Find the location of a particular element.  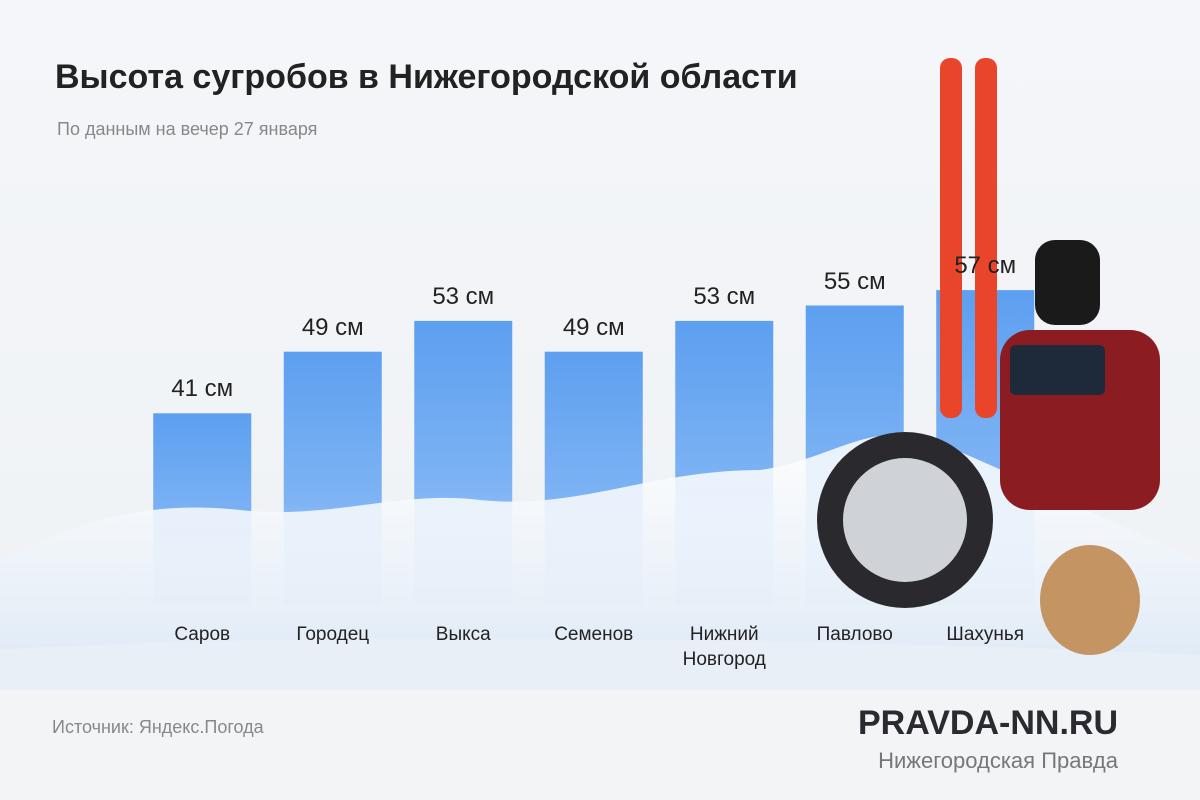

x-tick-label: Выкса is located at coordinates (463, 634).